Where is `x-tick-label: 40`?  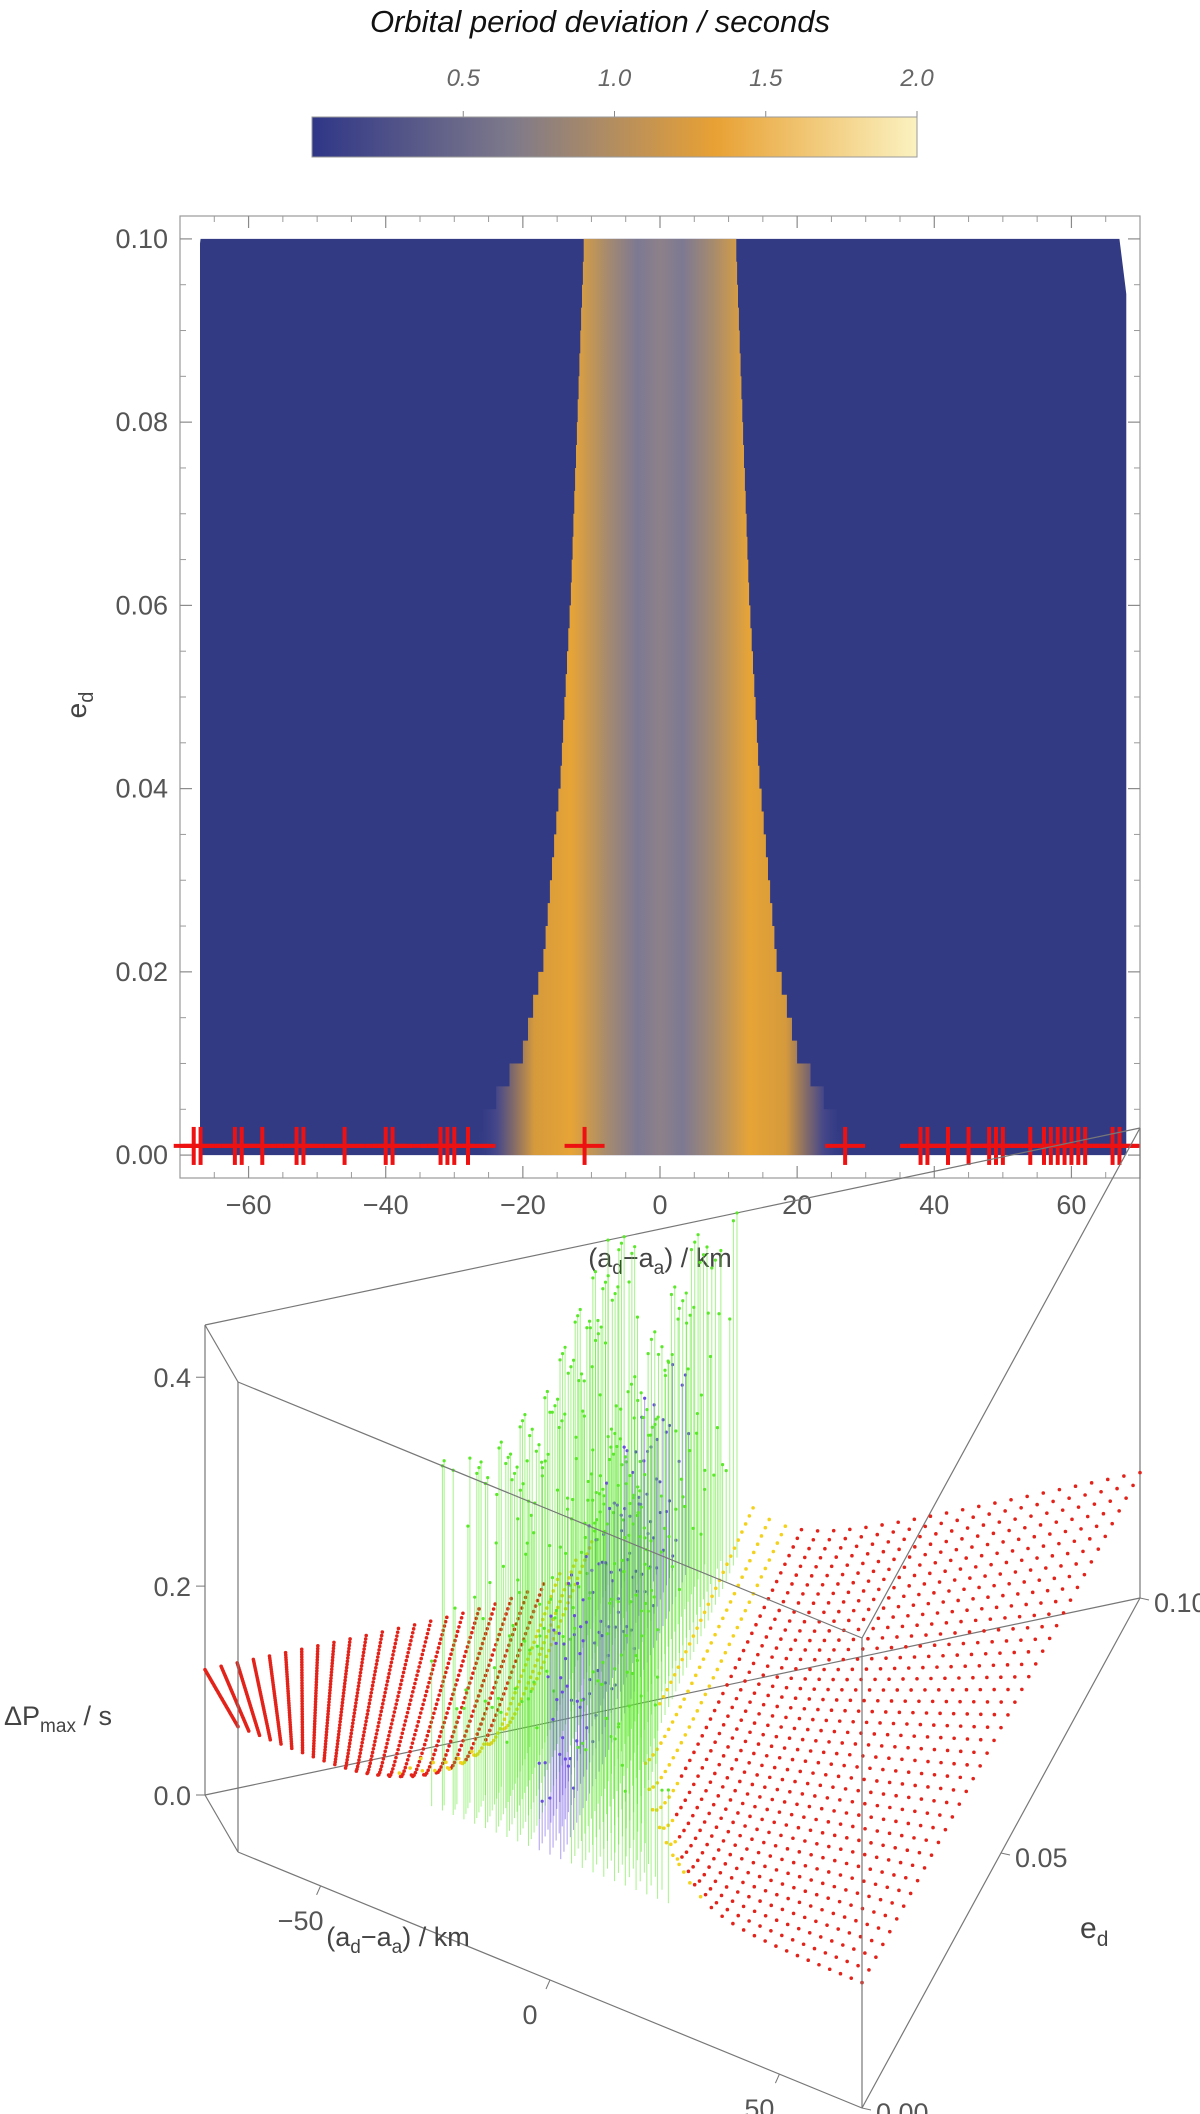
x-tick-label: 40 is located at coordinates (934, 1205).